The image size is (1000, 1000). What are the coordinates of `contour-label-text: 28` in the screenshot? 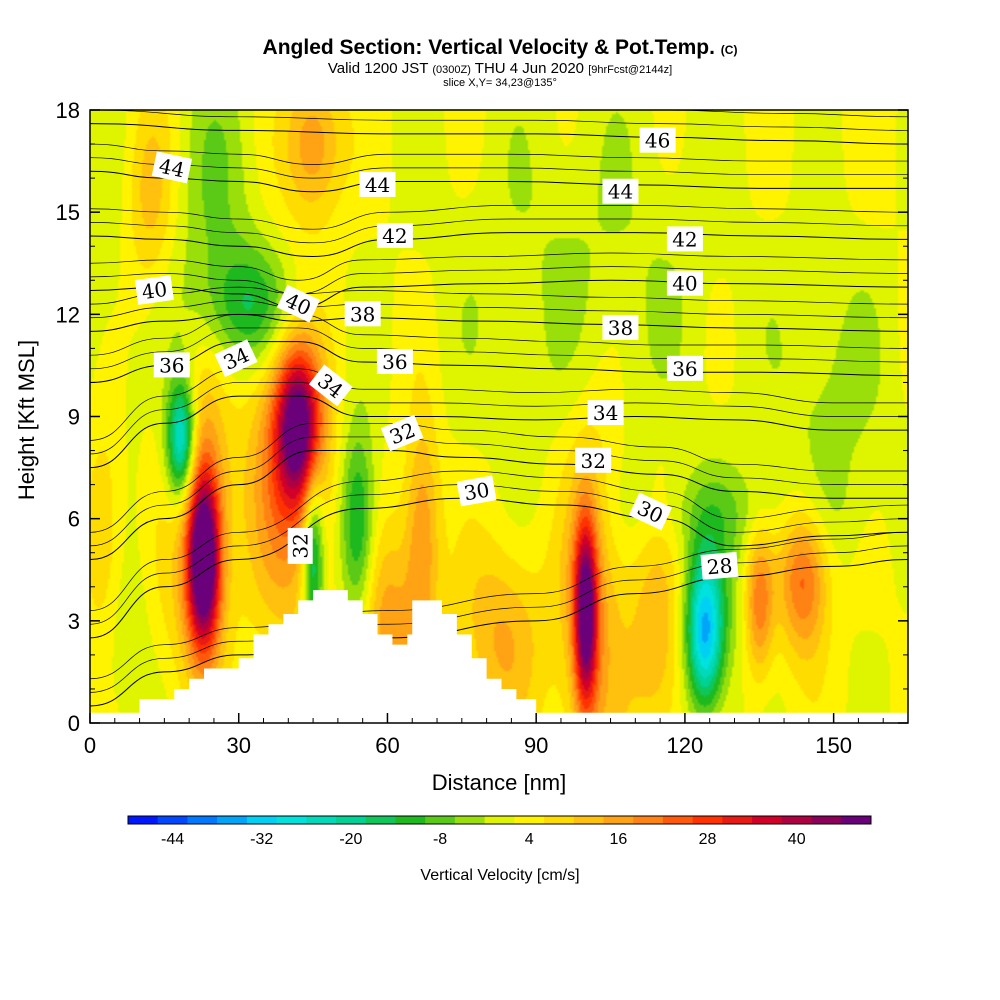 It's located at (719, 566).